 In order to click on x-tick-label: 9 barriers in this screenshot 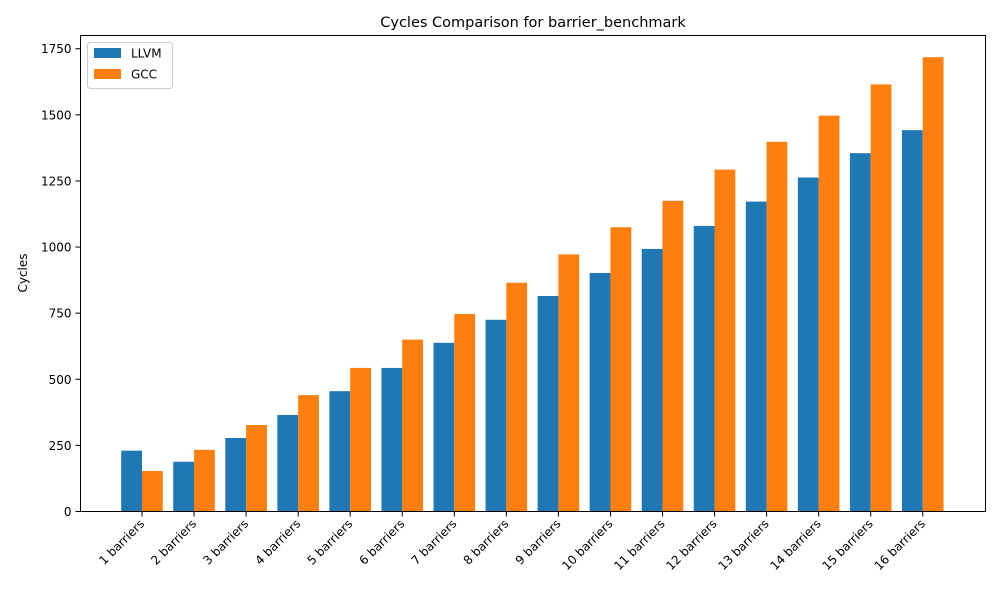, I will do `click(538, 542)`.